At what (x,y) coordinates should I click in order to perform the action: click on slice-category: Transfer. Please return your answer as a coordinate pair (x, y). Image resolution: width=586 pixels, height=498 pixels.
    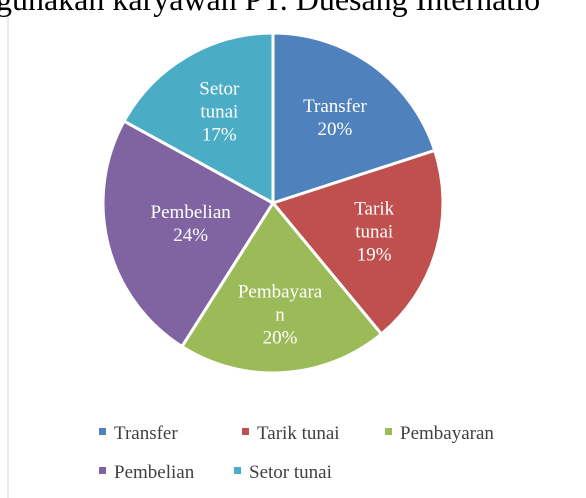
    Looking at the image, I should click on (335, 106).